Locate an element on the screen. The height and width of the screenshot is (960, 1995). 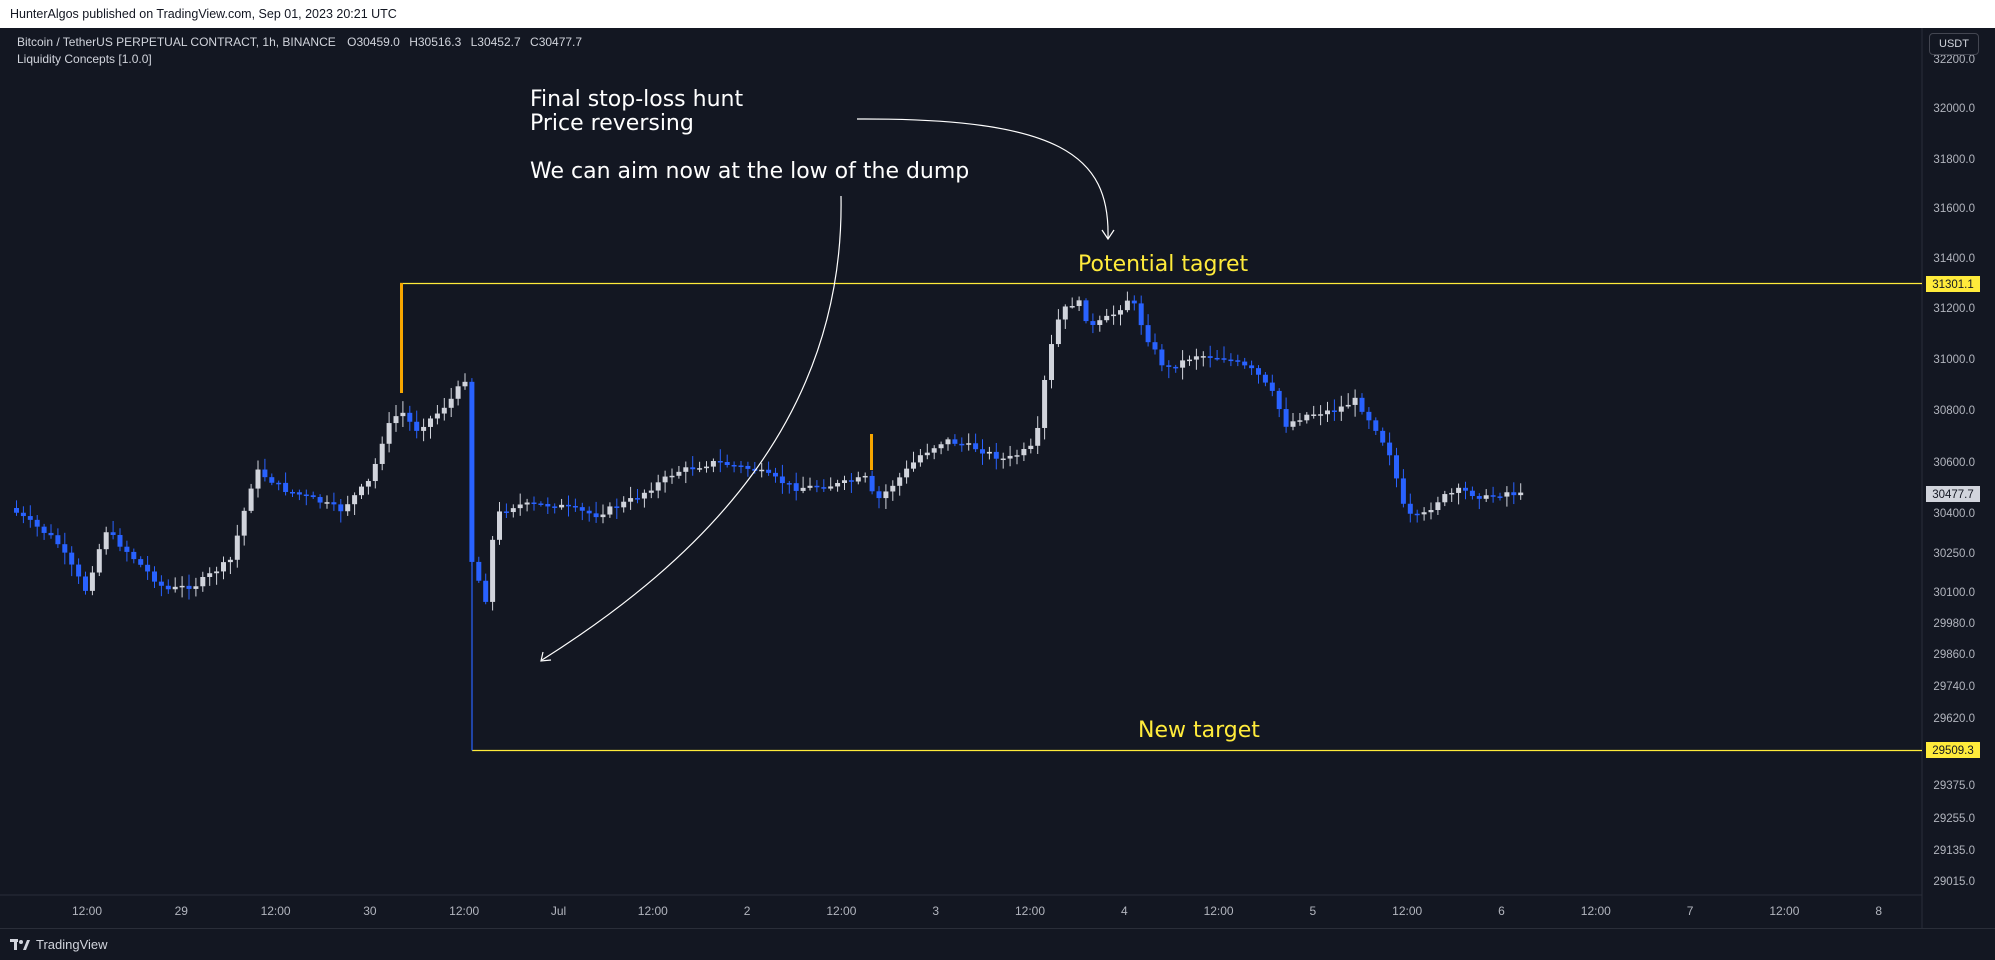
time-tick-label: Jul is located at coordinates (558, 911).